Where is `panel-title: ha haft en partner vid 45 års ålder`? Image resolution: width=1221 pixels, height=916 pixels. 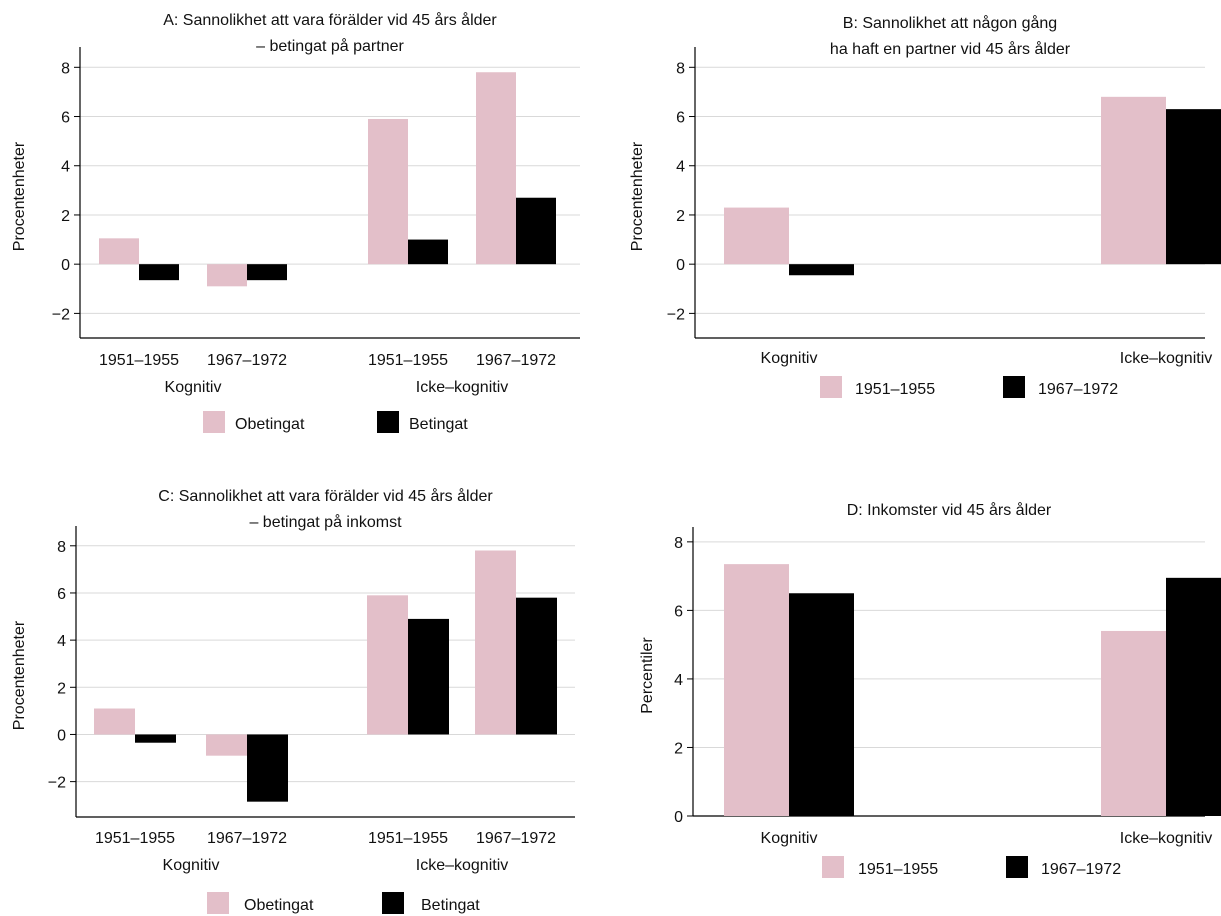
panel-title: ha haft en partner vid 45 års ålder is located at coordinates (950, 49).